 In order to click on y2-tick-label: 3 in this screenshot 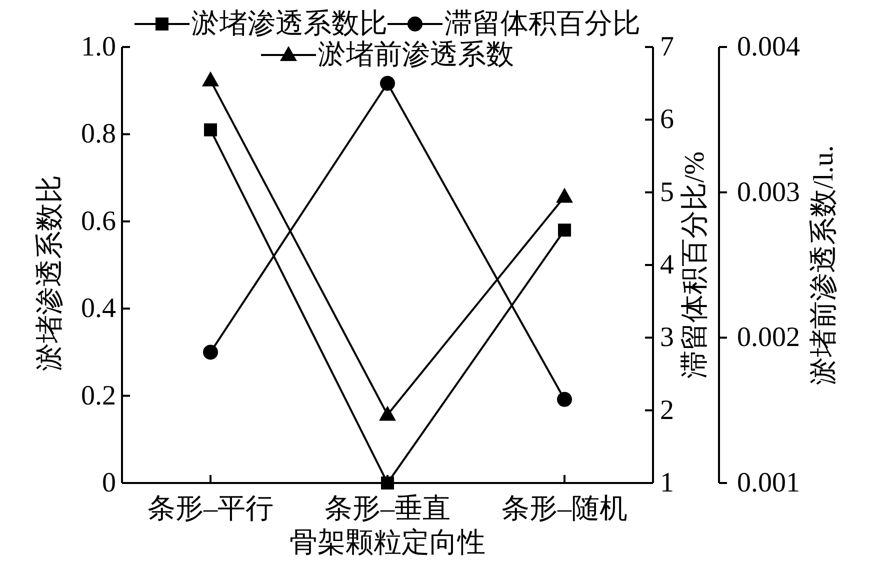, I will do `click(667, 338)`.